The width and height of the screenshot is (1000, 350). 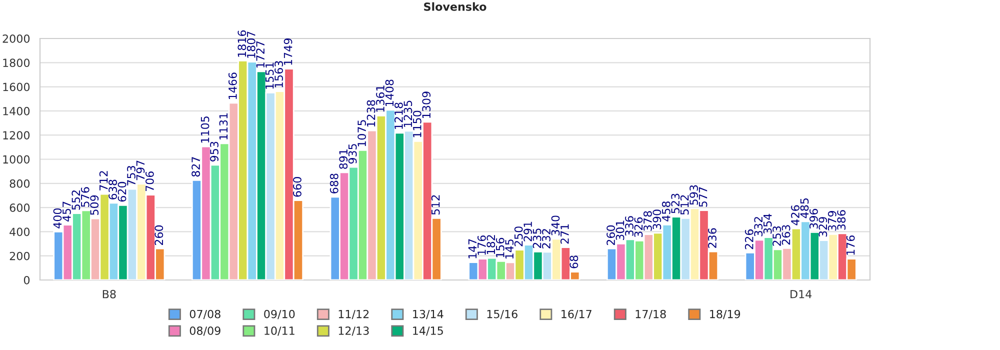 I want to click on data-label: 236, so click(x=712, y=238).